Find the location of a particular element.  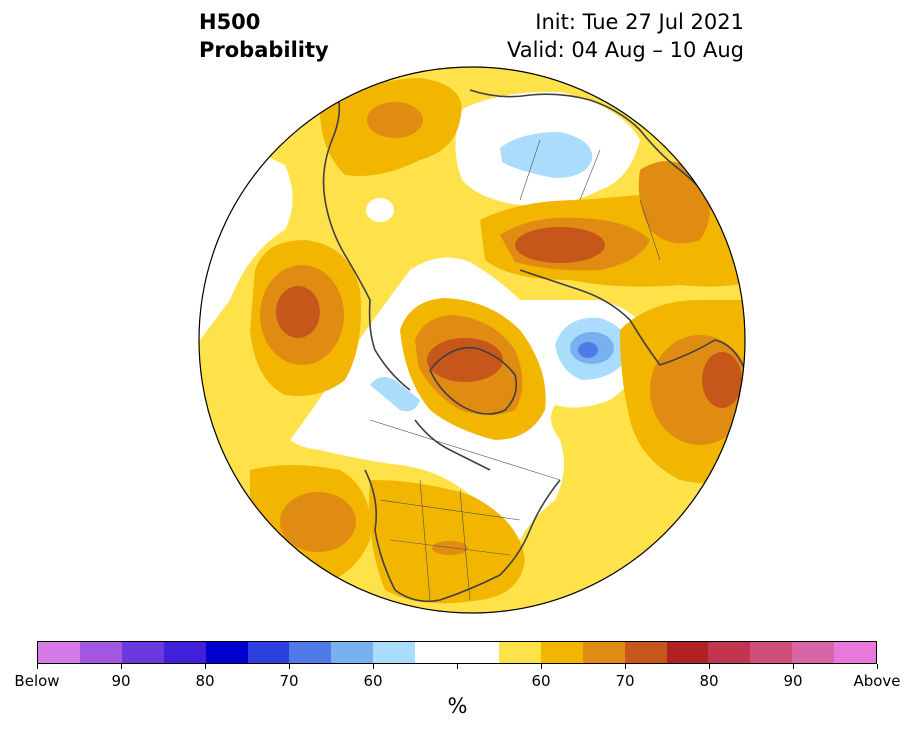

field-above-75-greenland is located at coordinates (465, 360).